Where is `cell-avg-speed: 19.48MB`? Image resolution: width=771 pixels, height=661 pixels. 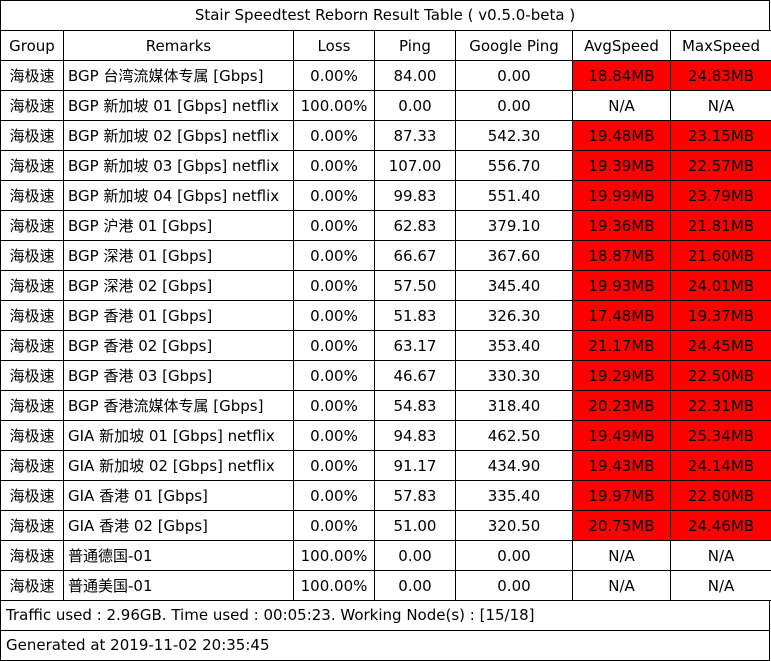 cell-avg-speed: 19.48MB is located at coordinates (622, 136).